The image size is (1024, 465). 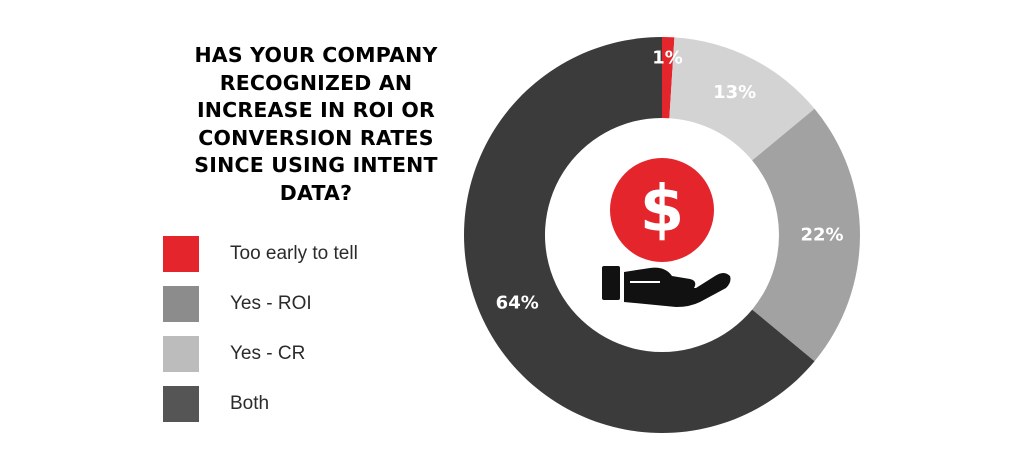 I want to click on legend-item-yes-cr: Yes - CR, so click(x=260, y=354).